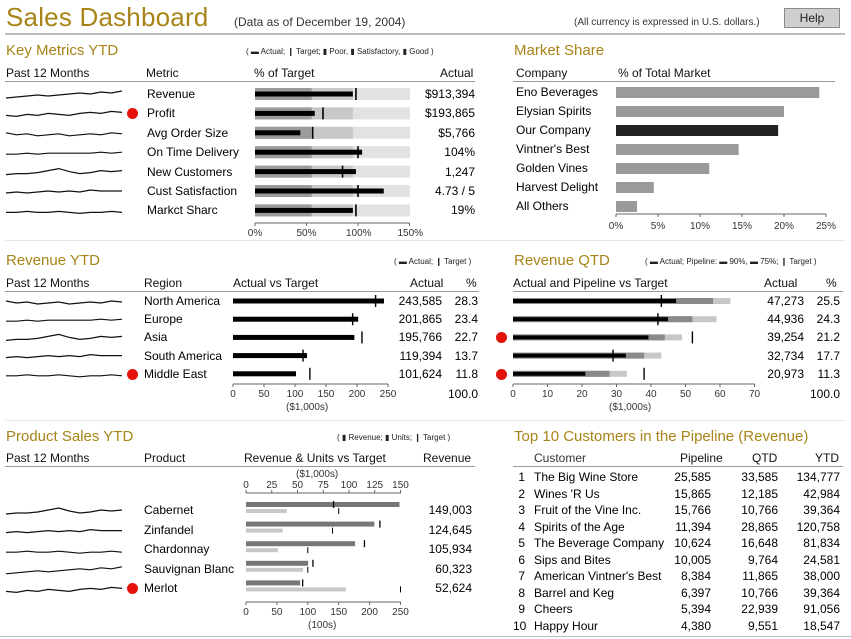 Image resolution: width=851 pixels, height=639 pixels. Describe the element at coordinates (297, 485) in the screenshot. I see `ps-top-axis-label: 50` at that location.